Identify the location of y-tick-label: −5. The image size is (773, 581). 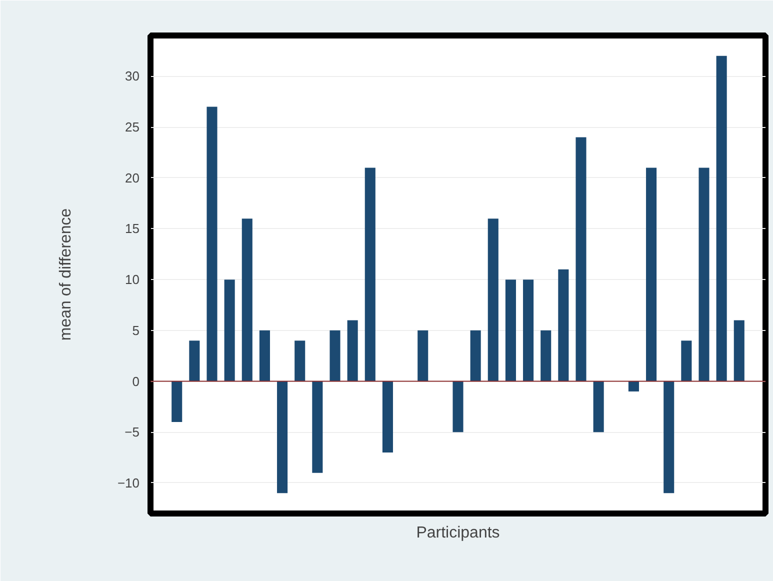
(132, 432).